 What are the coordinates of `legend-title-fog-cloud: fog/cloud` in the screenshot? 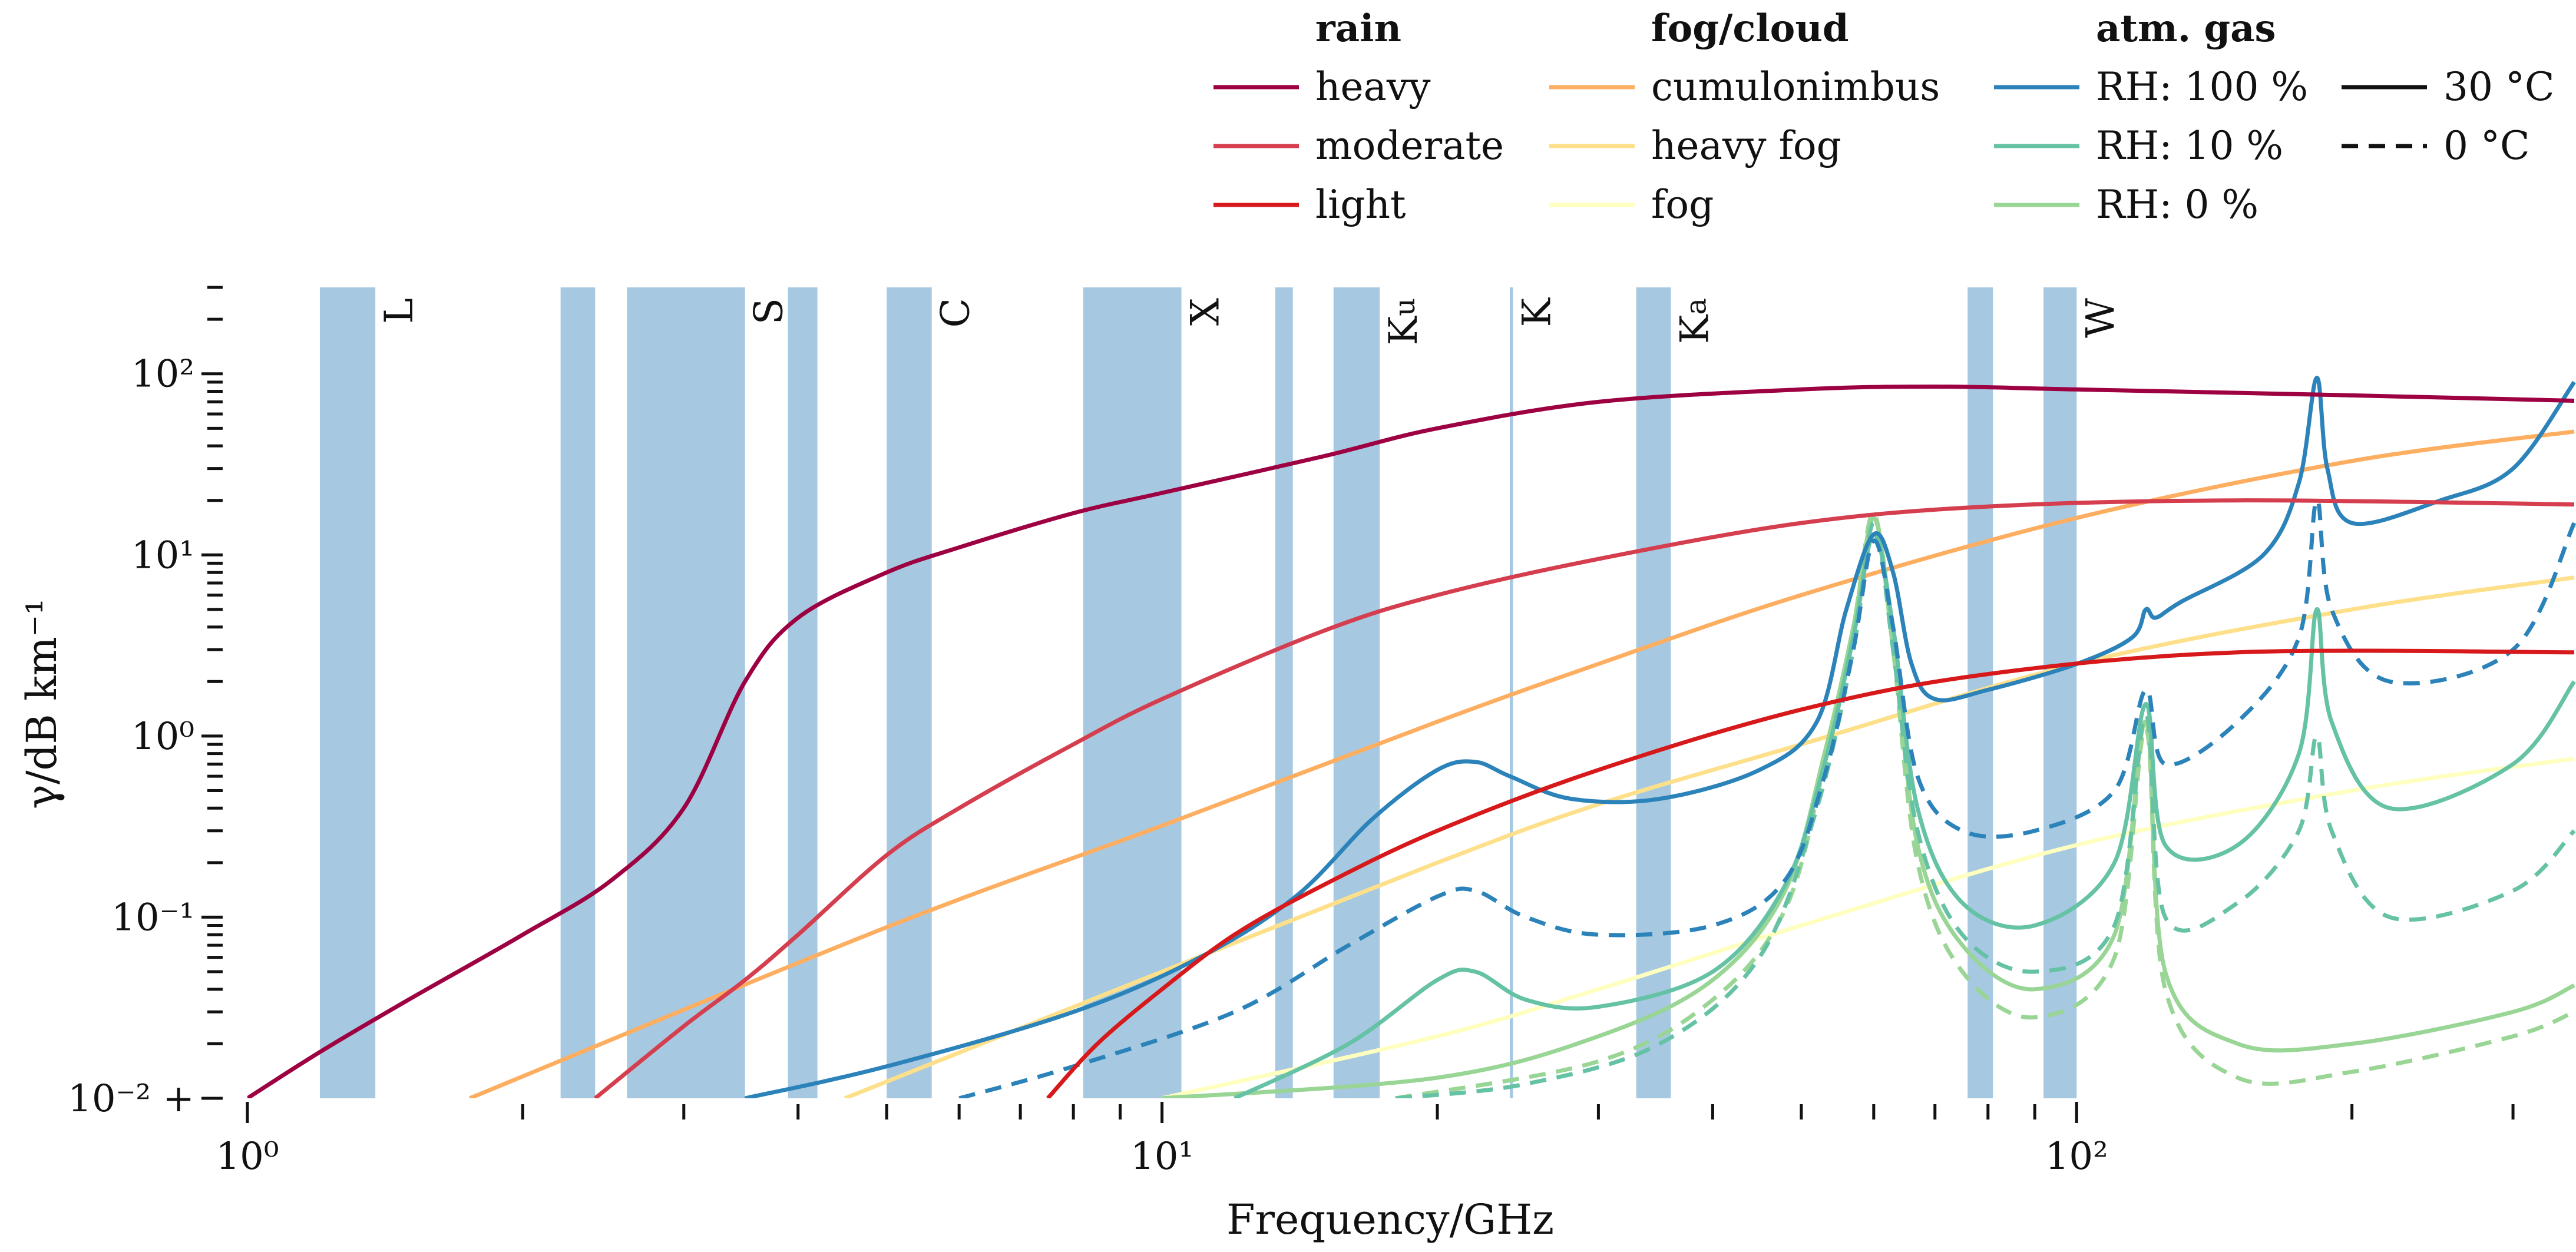 It's located at (1750, 28).